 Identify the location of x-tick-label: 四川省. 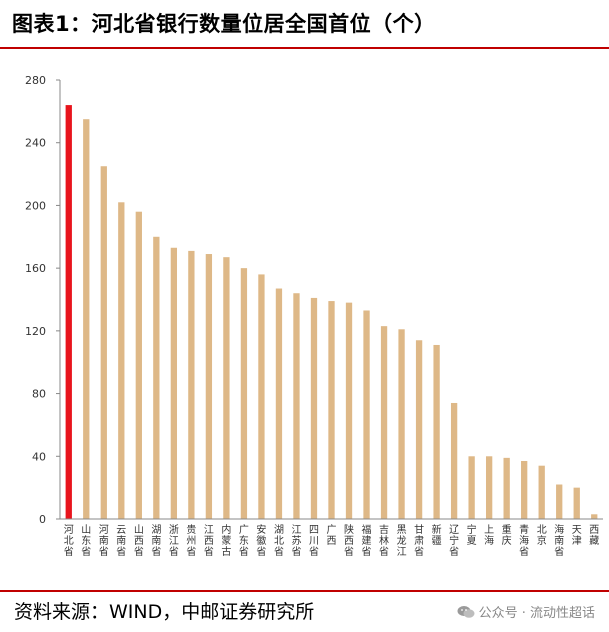
(314, 541).